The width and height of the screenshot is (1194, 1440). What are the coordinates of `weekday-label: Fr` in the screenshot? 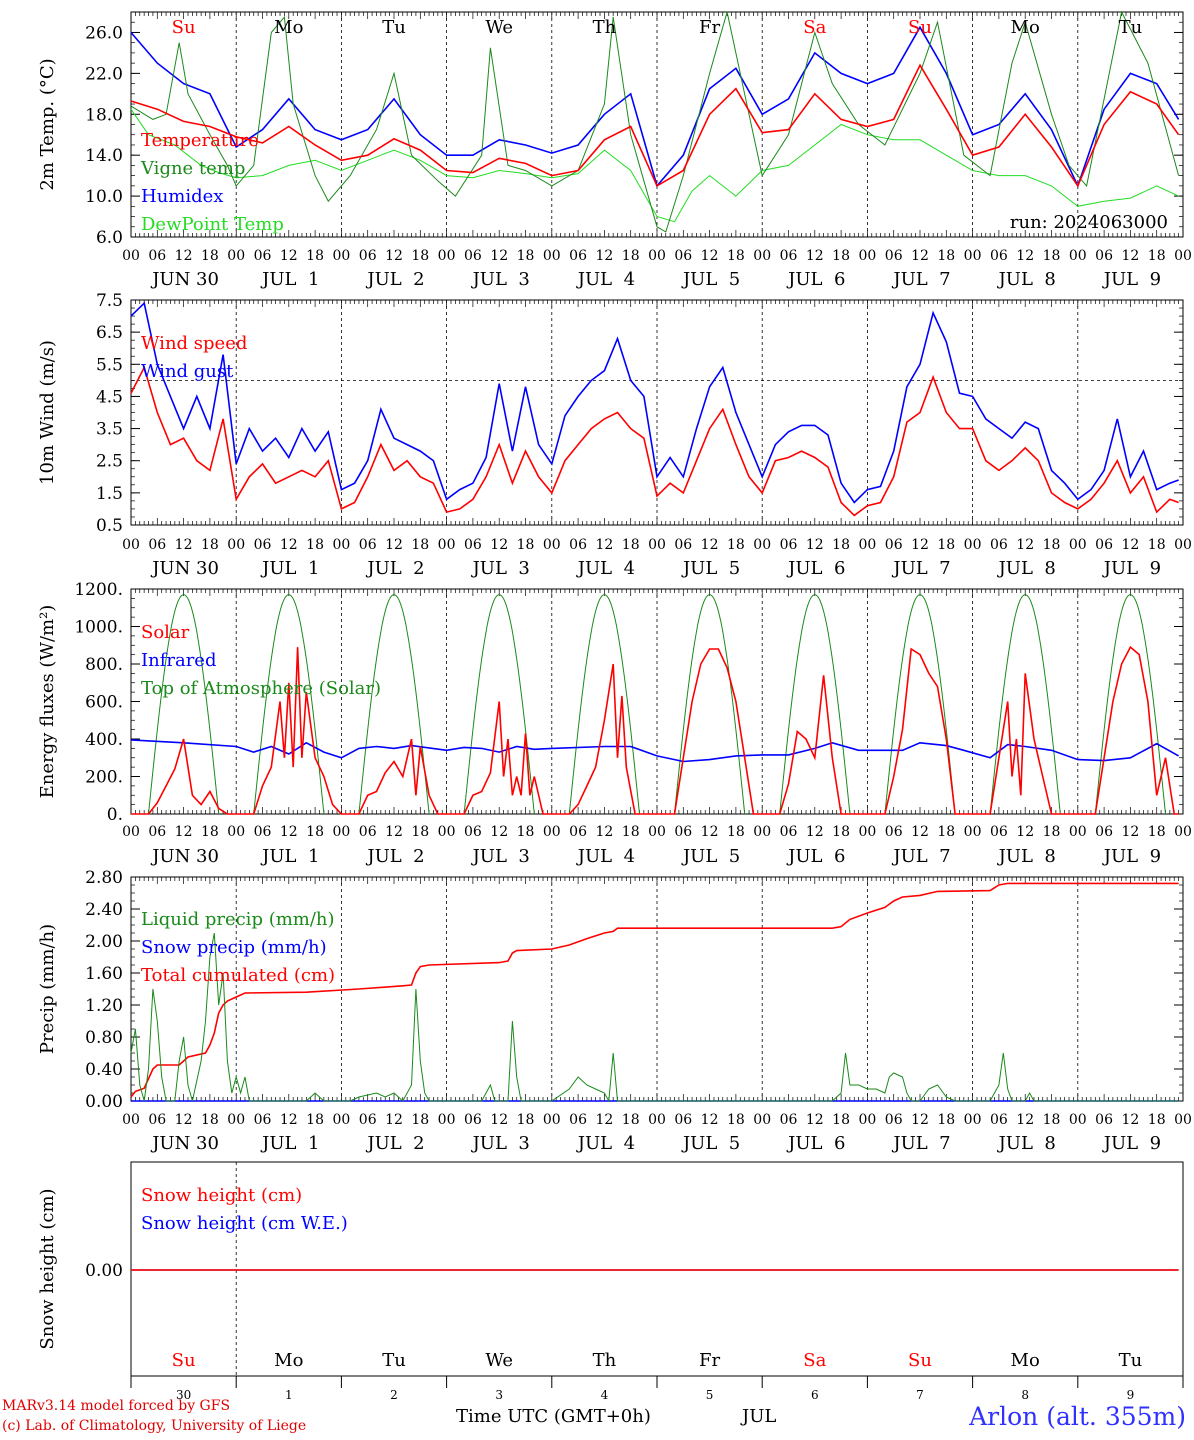 It's located at (709, 27).